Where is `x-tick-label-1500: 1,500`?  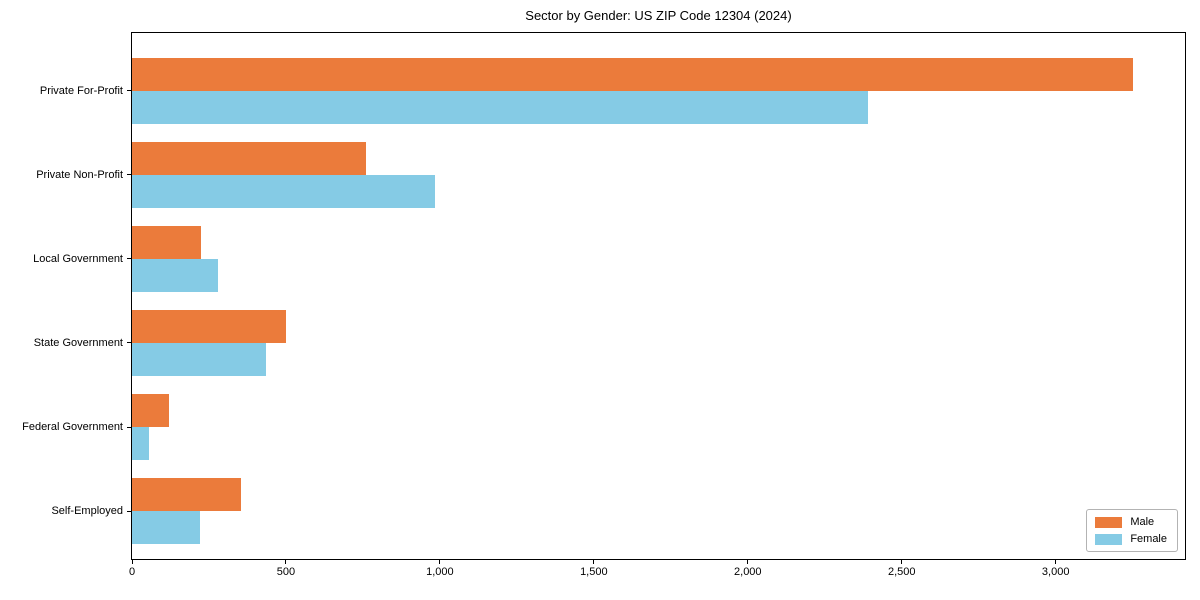
x-tick-label-1500: 1,500 is located at coordinates (594, 572).